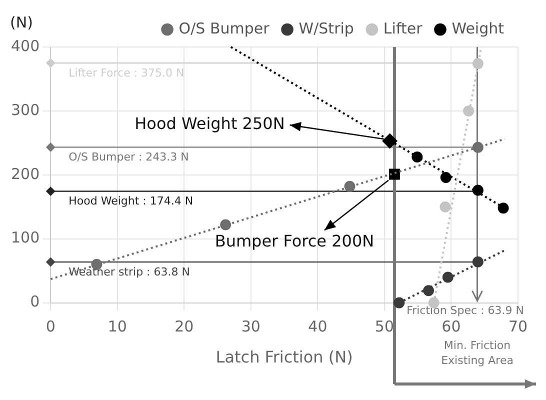 The height and width of the screenshot is (400, 546). Describe the element at coordinates (478, 28) in the screenshot. I see `legend-label: Weight` at that location.